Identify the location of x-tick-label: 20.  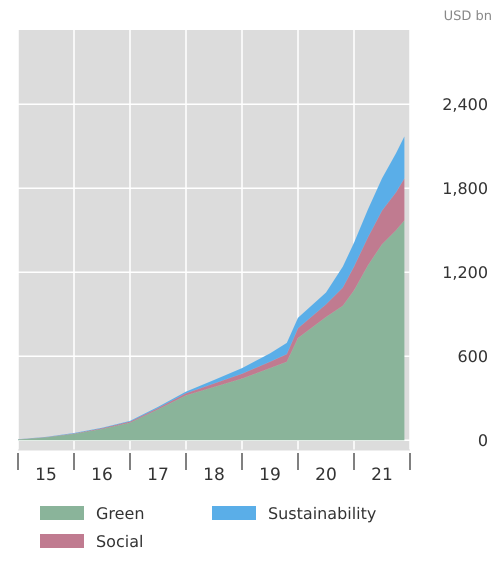
(326, 475).